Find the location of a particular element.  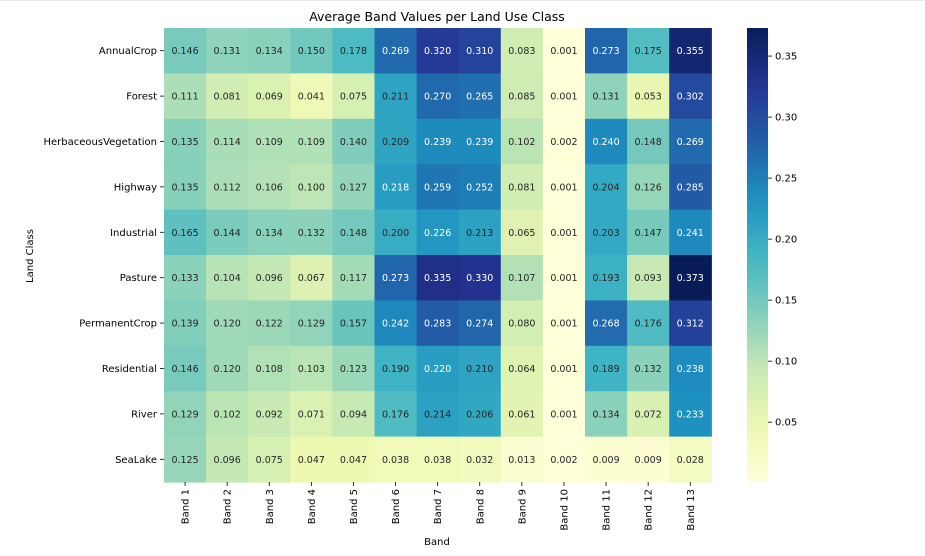

cell-value-label: 0.190 is located at coordinates (395, 369).